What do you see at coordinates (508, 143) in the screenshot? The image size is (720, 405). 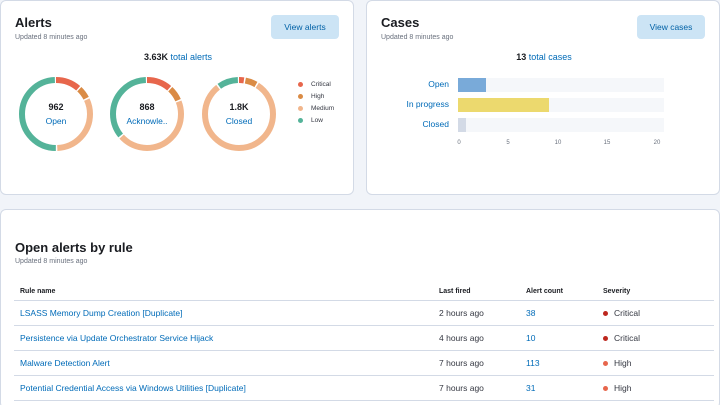 I see `axis-tick: 5` at bounding box center [508, 143].